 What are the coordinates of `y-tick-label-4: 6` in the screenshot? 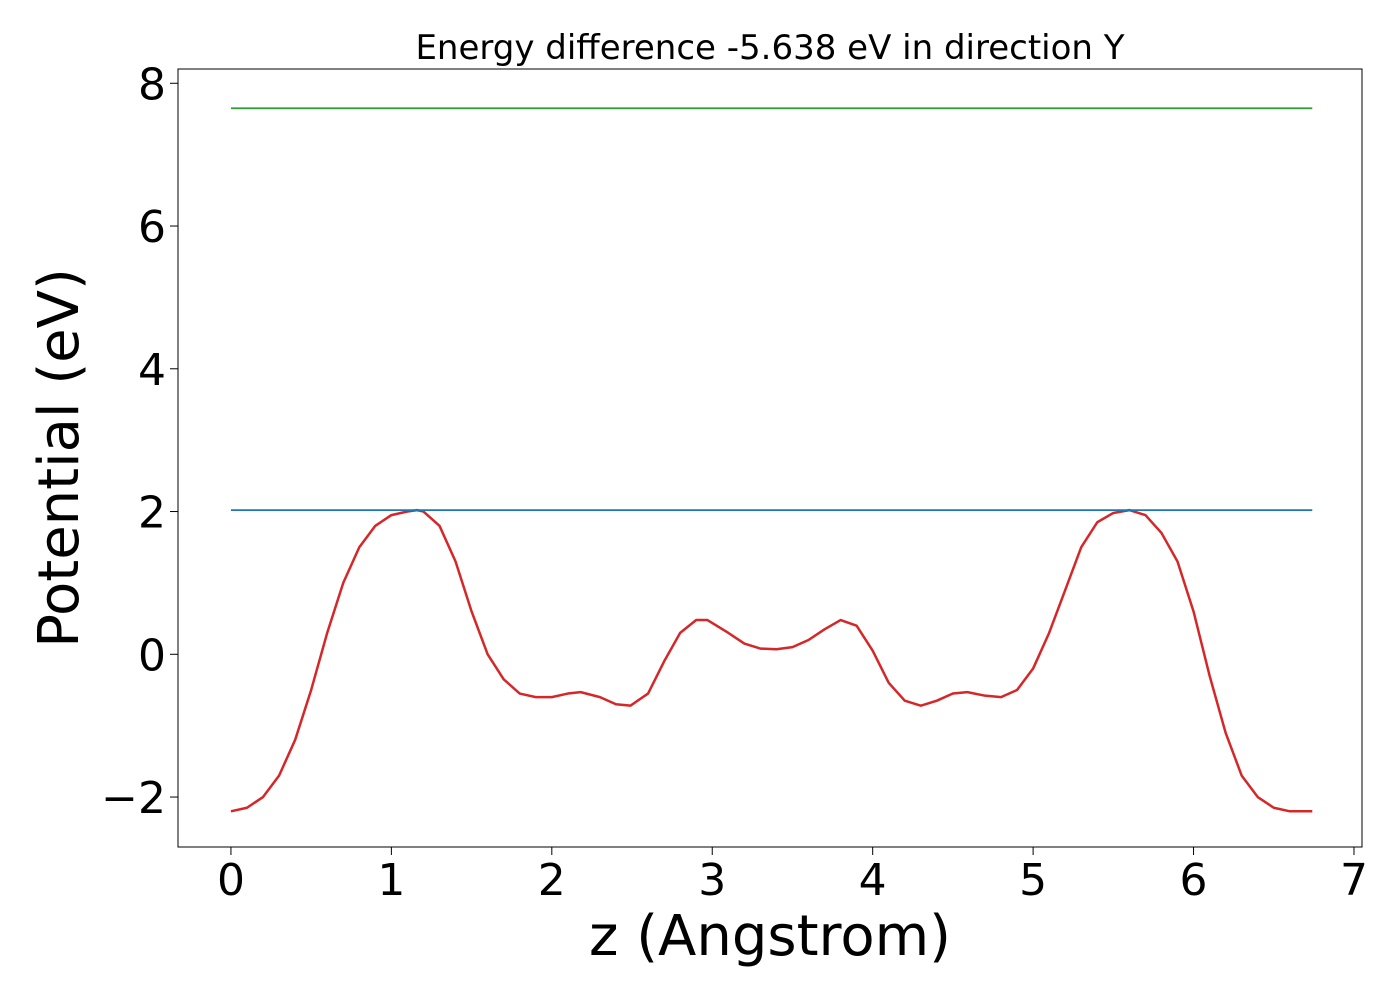 It's located at (152, 227).